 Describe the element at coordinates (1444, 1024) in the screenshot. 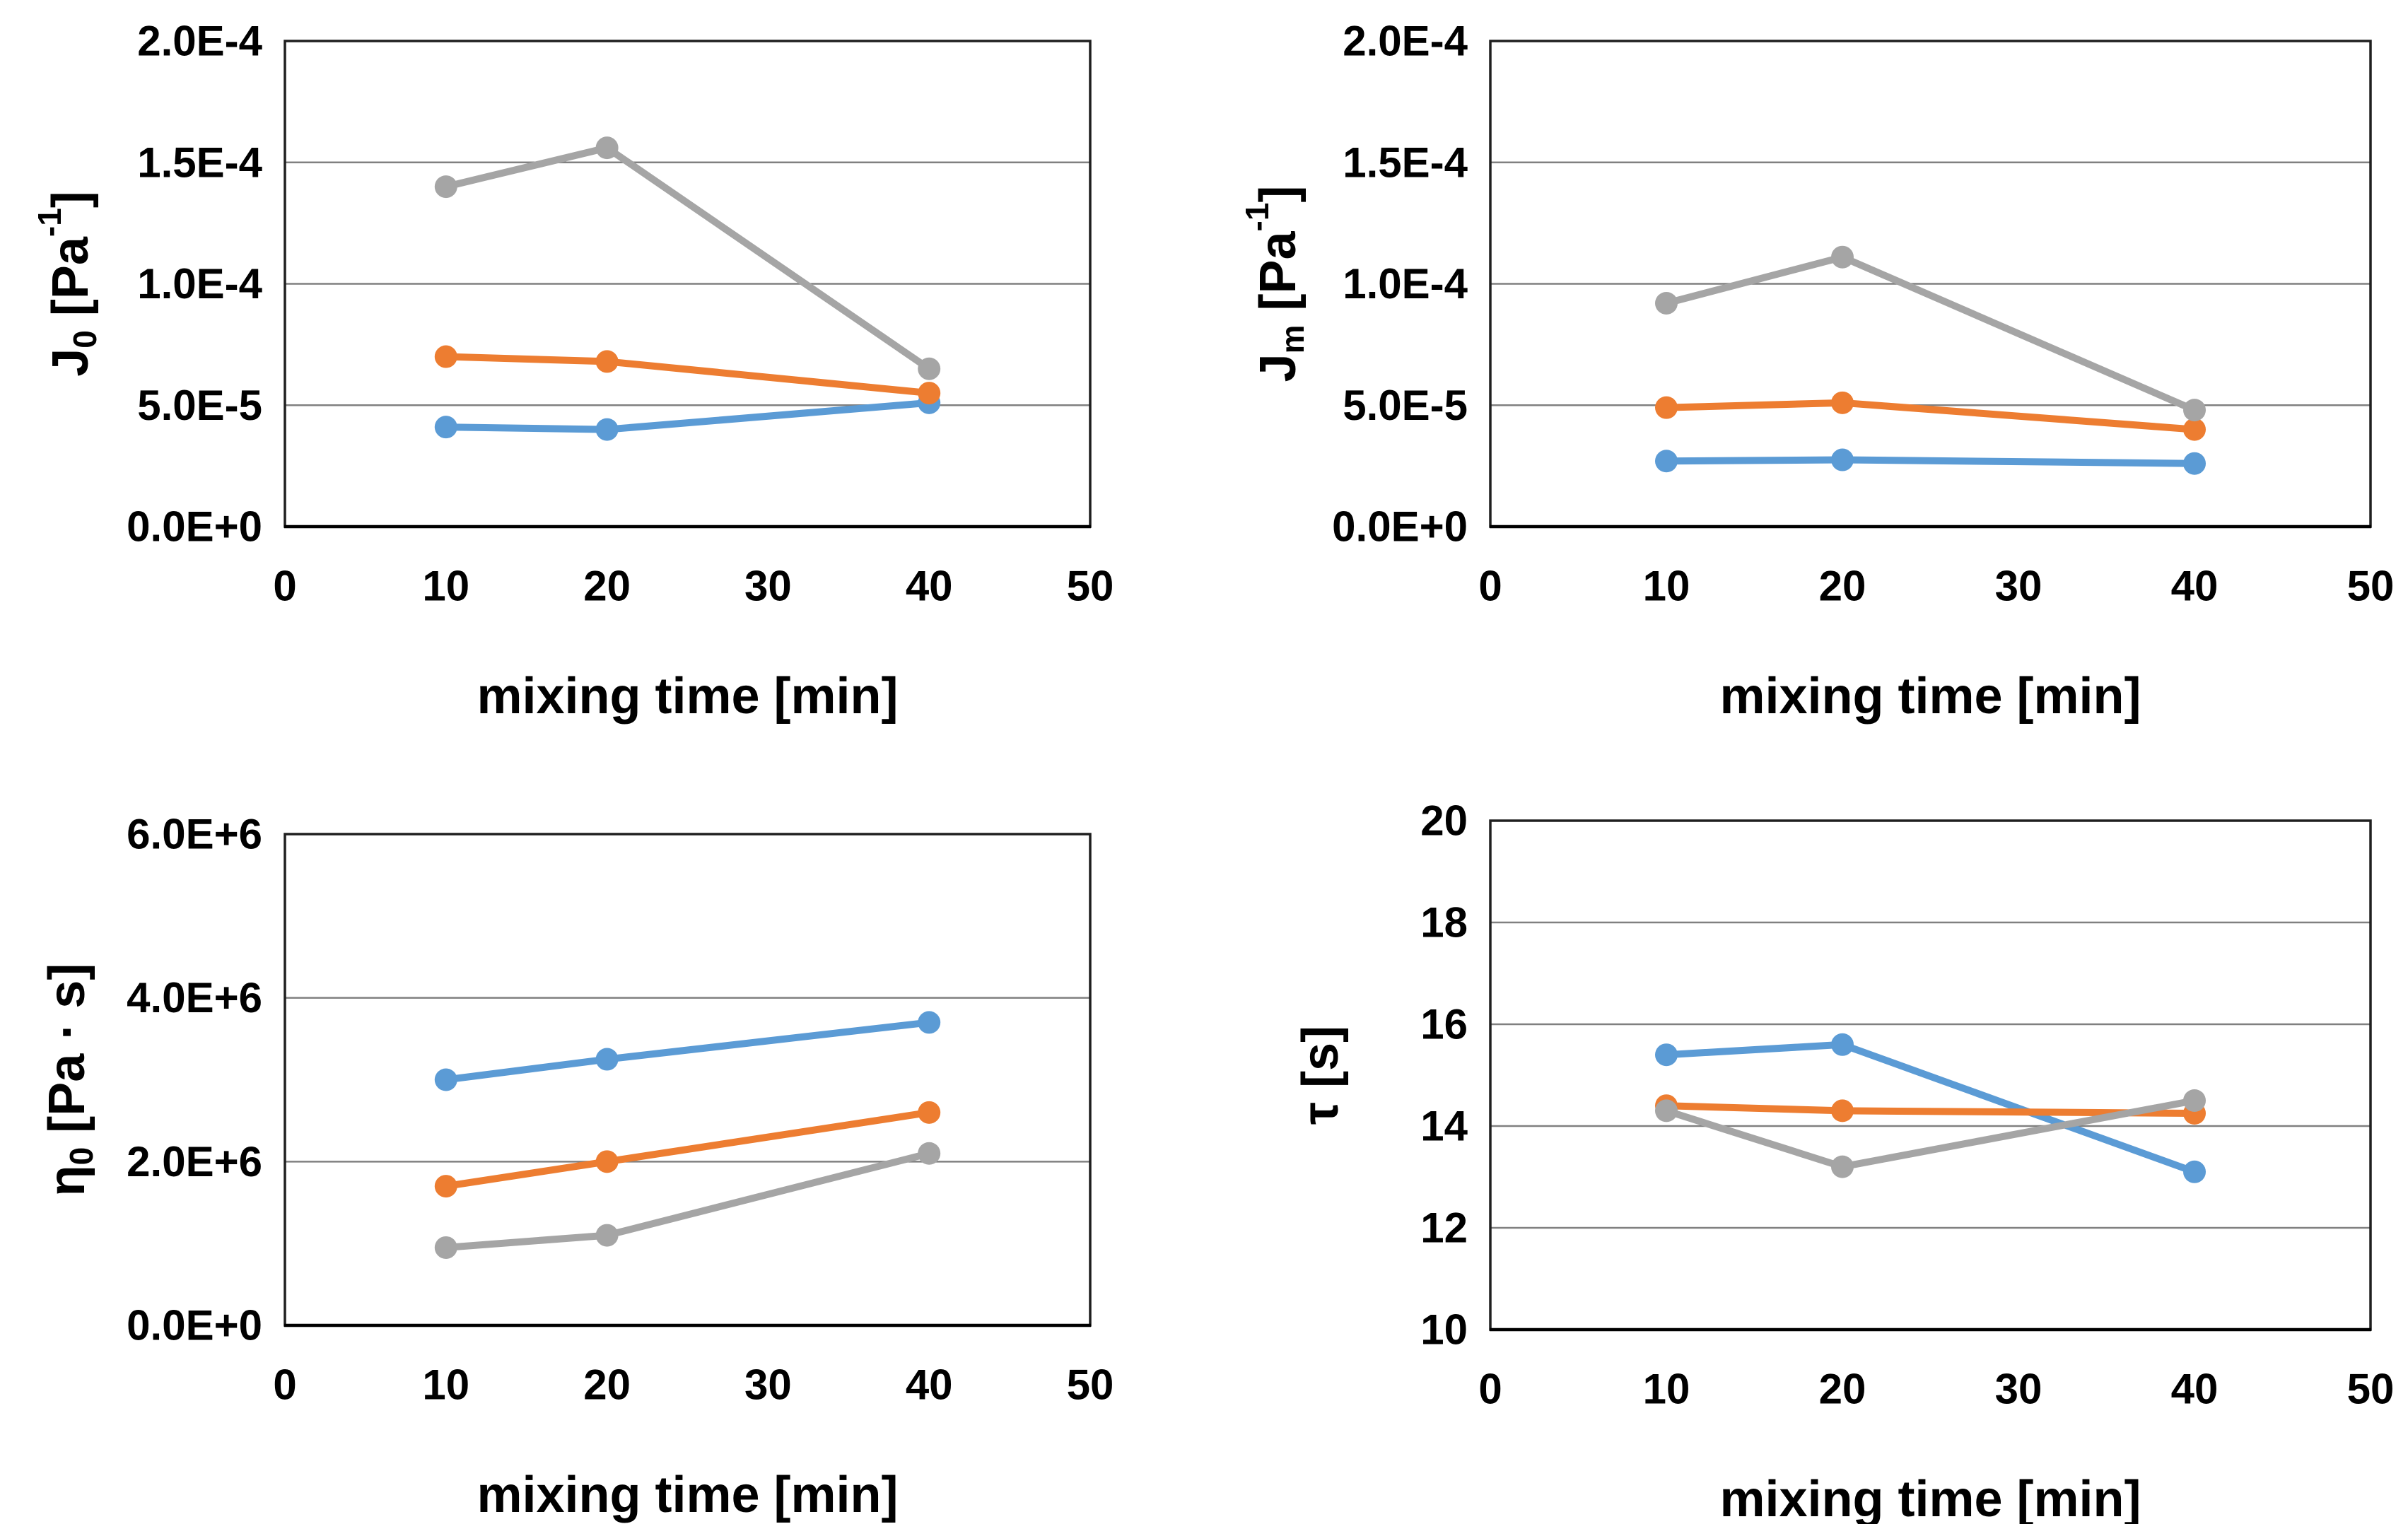

I see `y-tick-label: 16` at that location.